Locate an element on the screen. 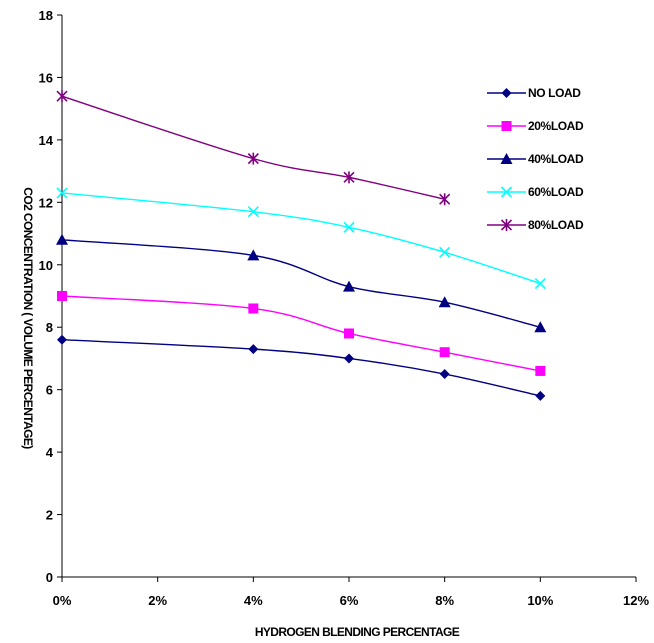  y-axis-title: CO2 CONCENTRATION ( VOLUME PERCENTAGE) is located at coordinates (28, 318).